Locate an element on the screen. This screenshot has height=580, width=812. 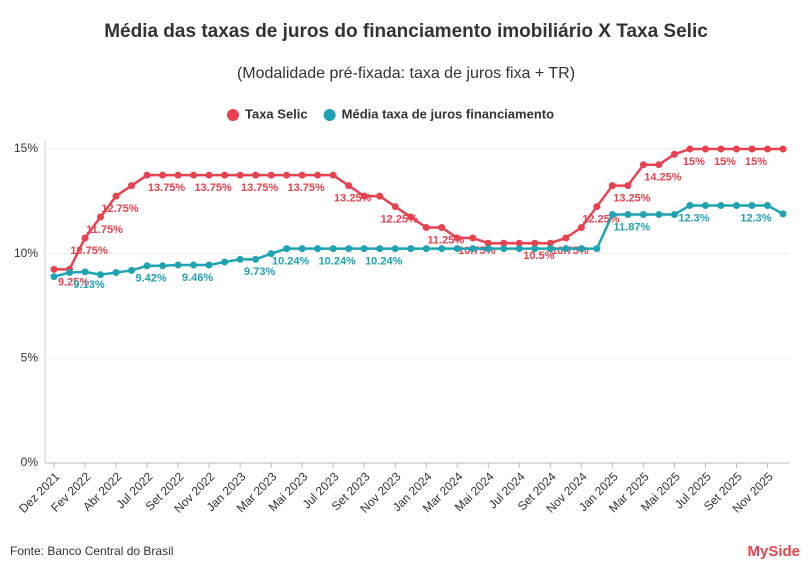
legend-label: Média taxa de juros financiamento is located at coordinates (448, 113).